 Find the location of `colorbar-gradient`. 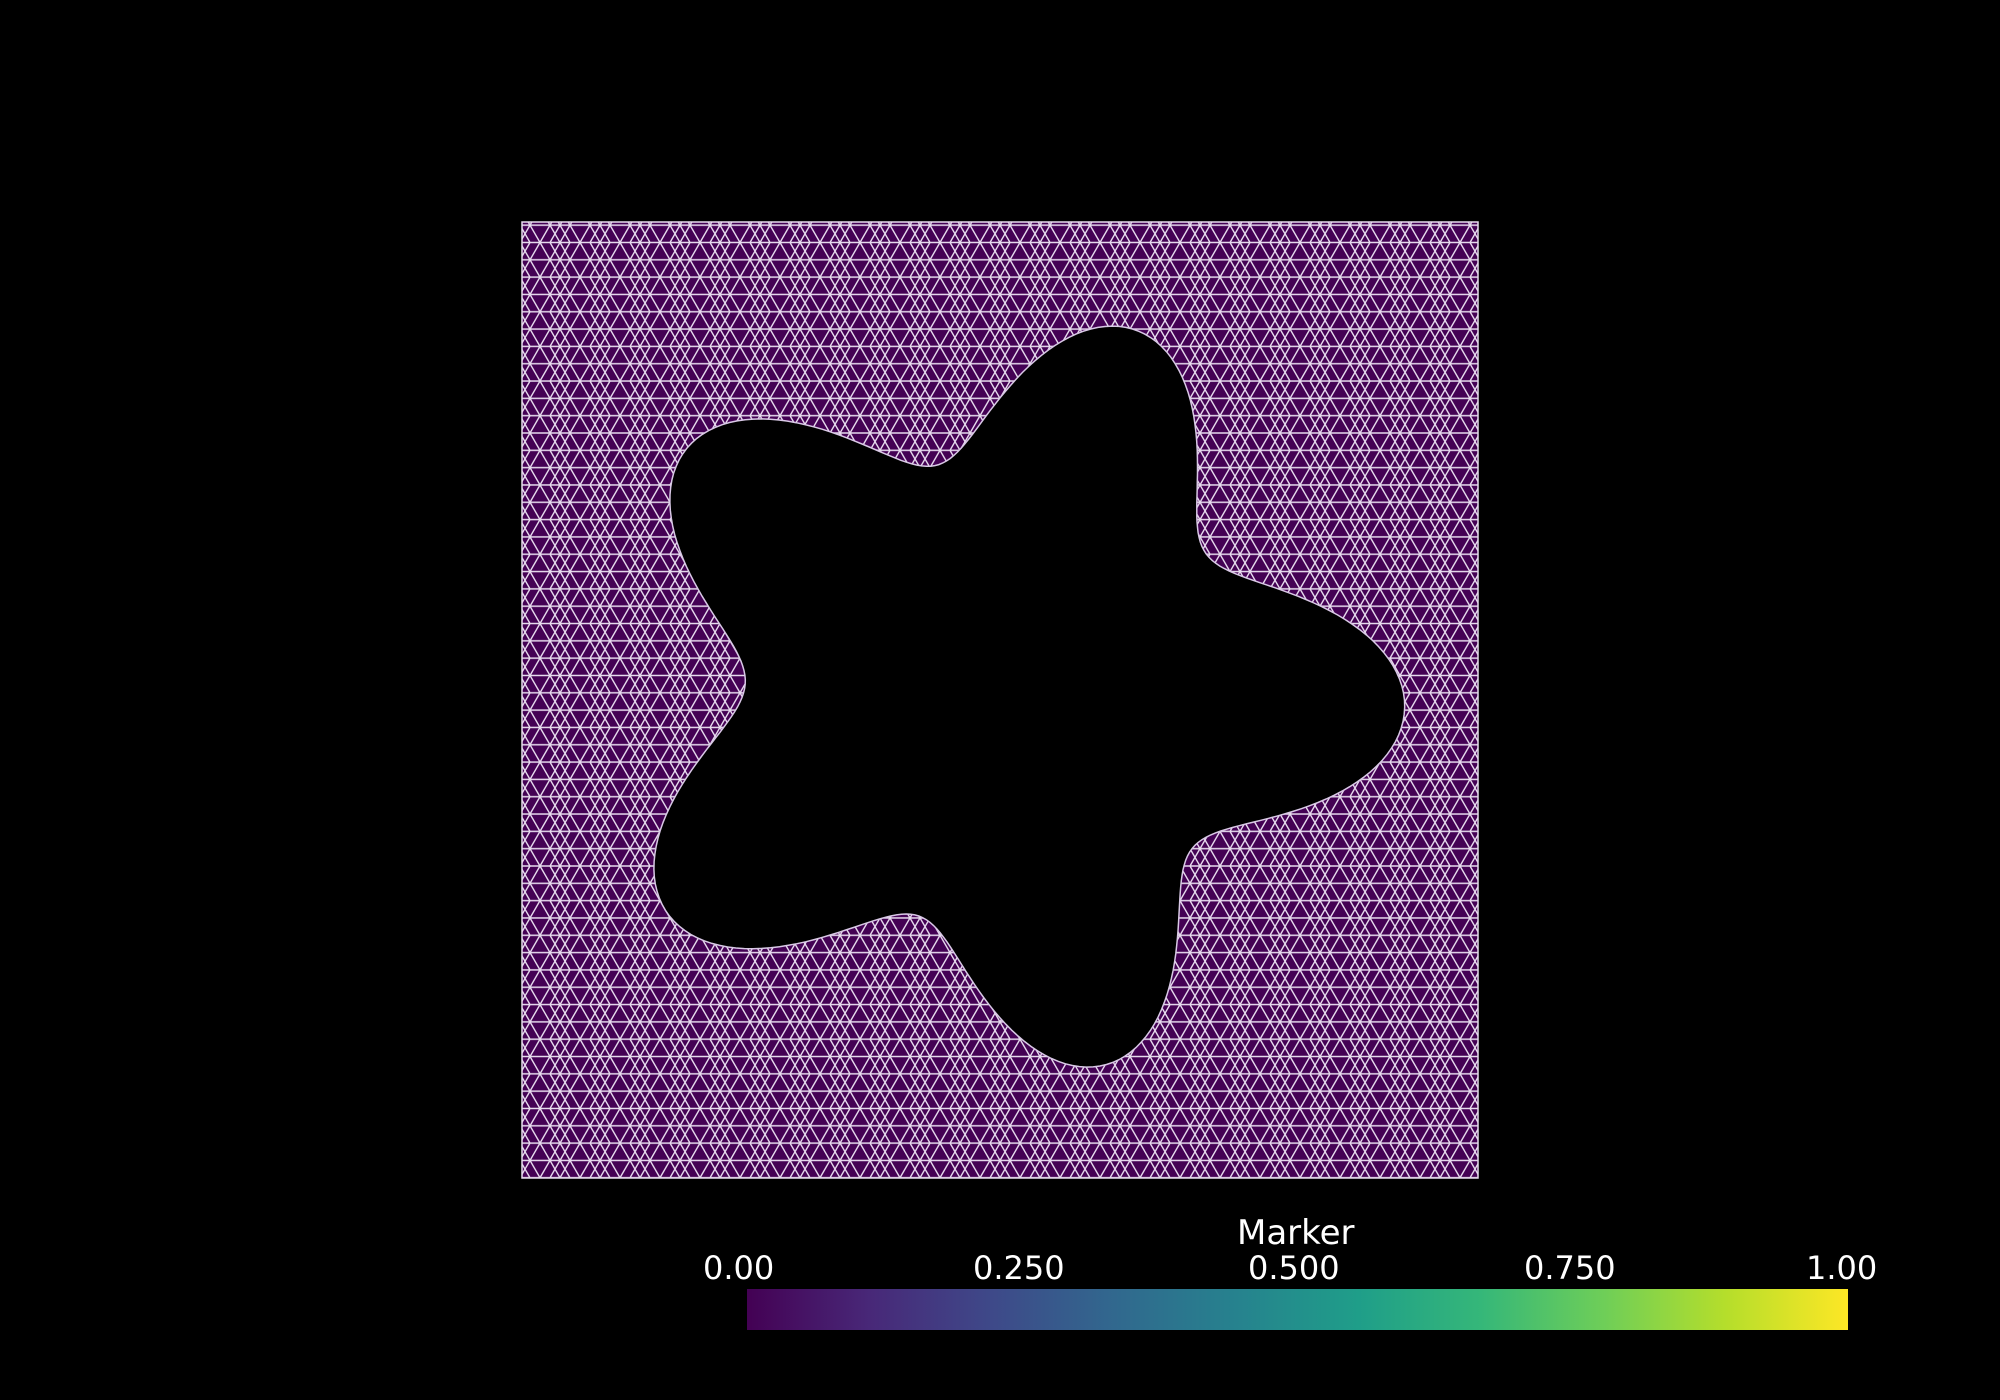

colorbar-gradient is located at coordinates (1297, 1309).